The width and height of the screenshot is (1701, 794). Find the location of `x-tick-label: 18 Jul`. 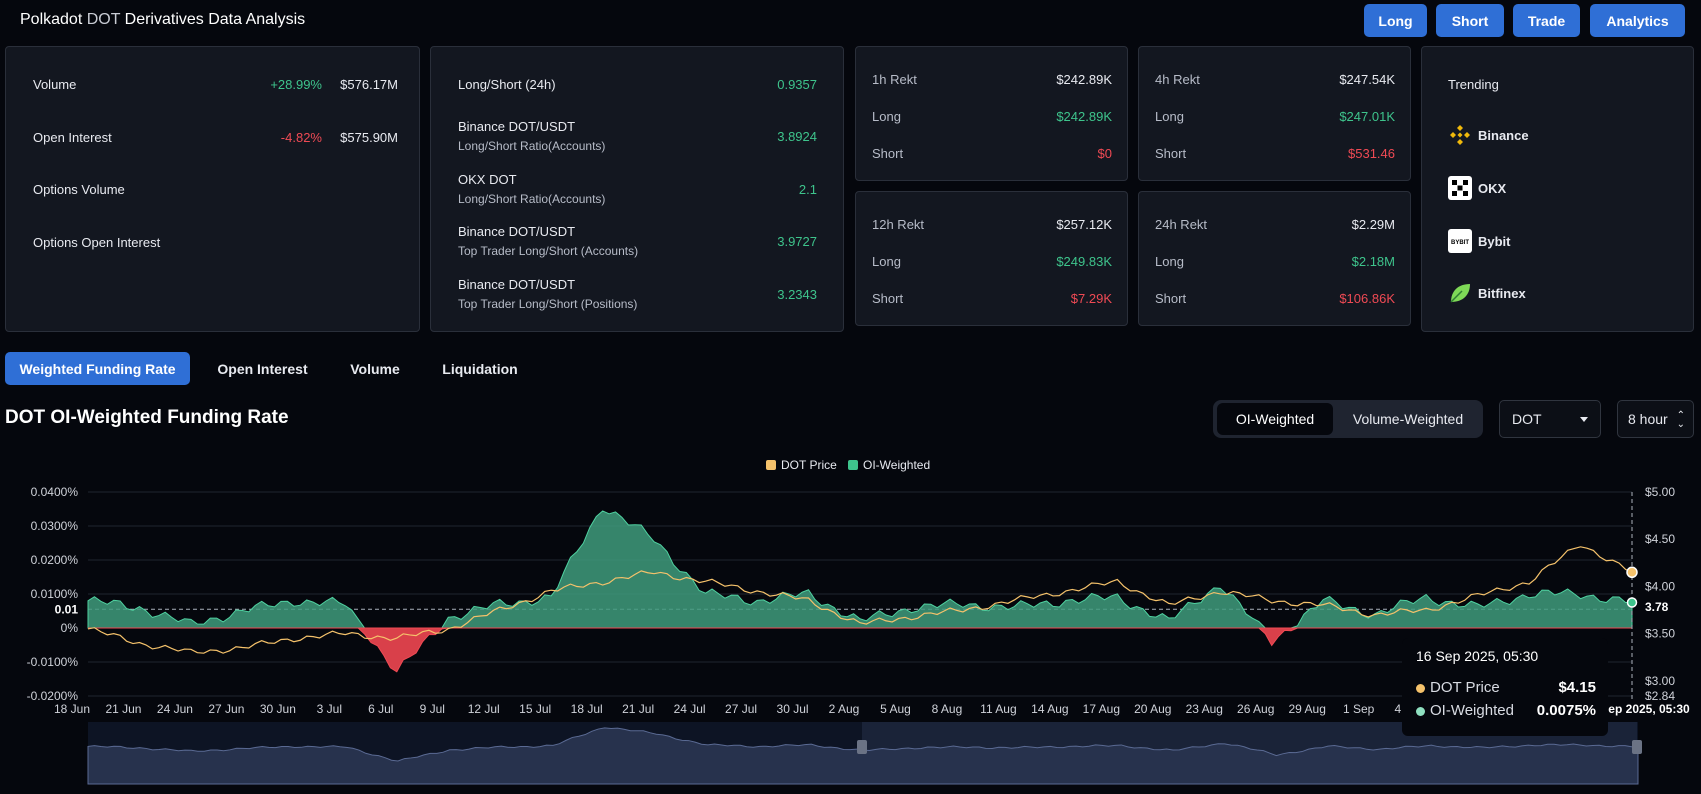

x-tick-label: 18 Jul is located at coordinates (587, 709).